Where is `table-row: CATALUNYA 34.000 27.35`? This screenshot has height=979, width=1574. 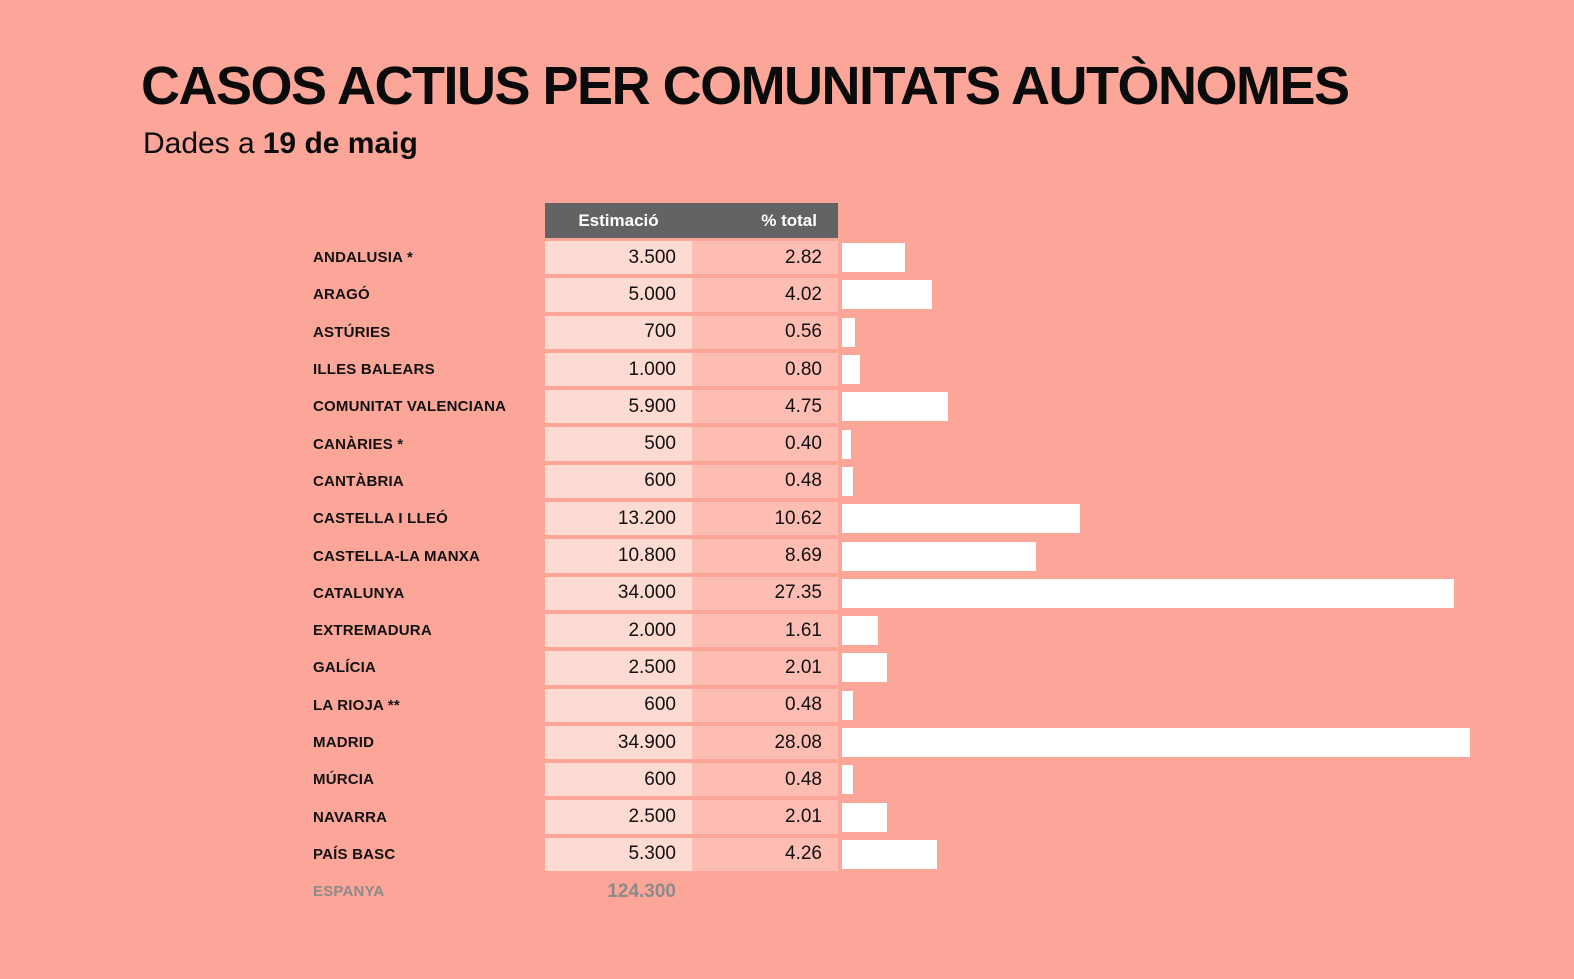 table-row: CATALUNYA 34.000 27.35 is located at coordinates (943, 593).